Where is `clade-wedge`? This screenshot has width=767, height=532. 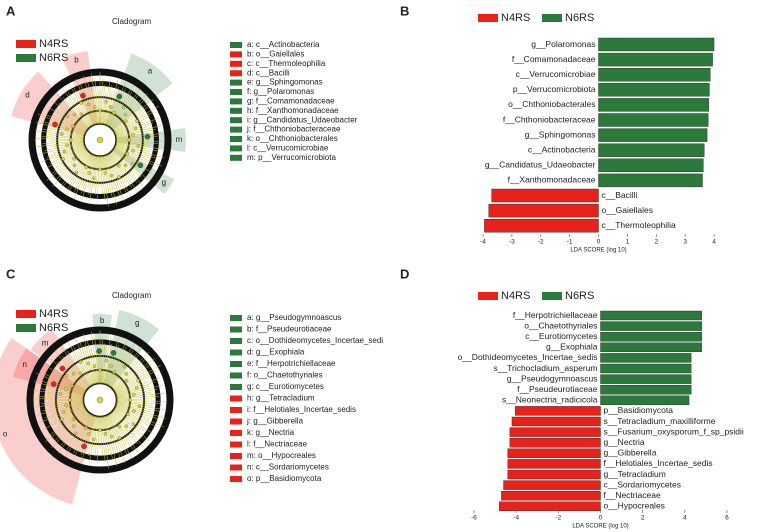 clade-wedge is located at coordinates (49, 103).